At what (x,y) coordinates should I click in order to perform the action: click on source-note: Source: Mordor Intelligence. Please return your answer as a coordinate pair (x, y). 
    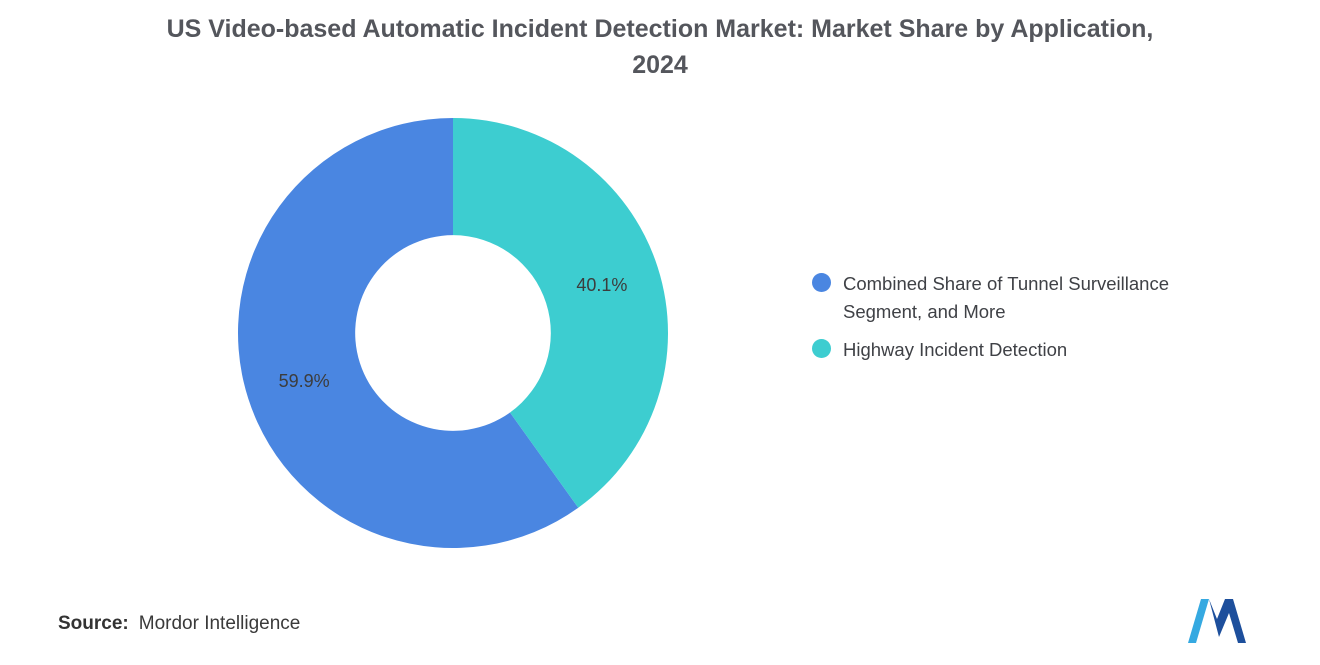
    Looking at the image, I should click on (179, 624).